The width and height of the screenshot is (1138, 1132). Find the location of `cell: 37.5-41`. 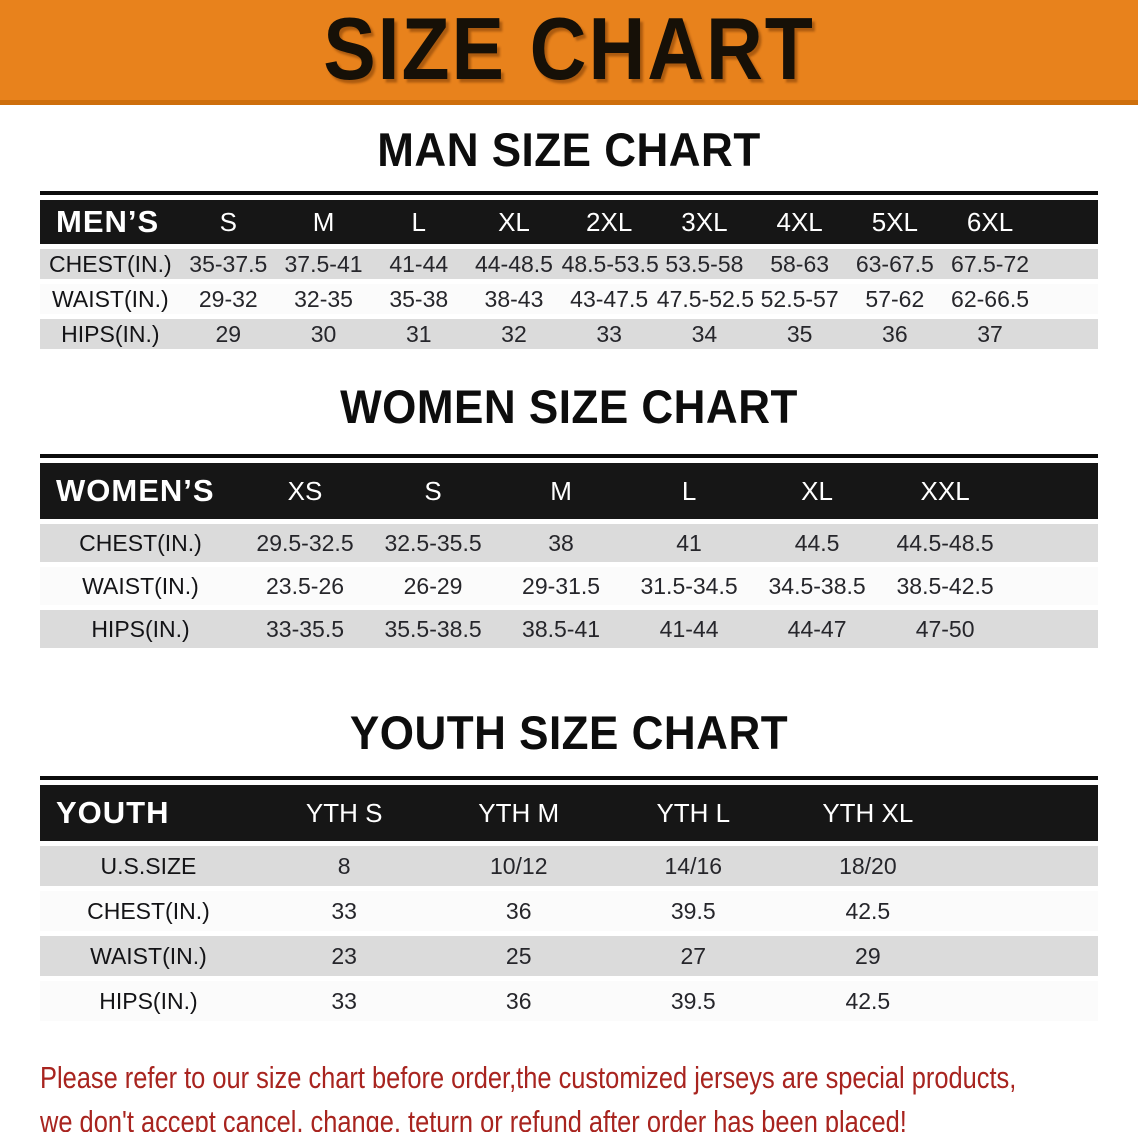

cell: 37.5-41 is located at coordinates (323, 263).